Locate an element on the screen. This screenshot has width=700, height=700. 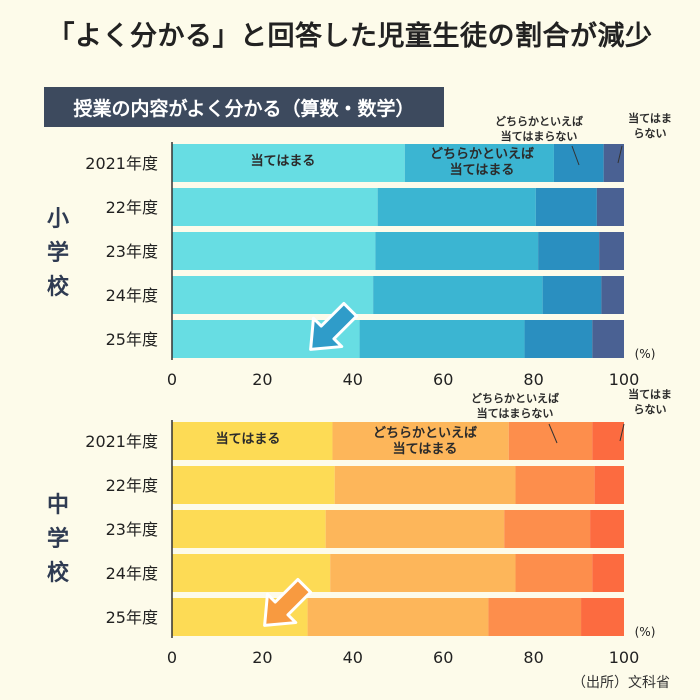
group-label-char: 中 is located at coordinates (58, 505).